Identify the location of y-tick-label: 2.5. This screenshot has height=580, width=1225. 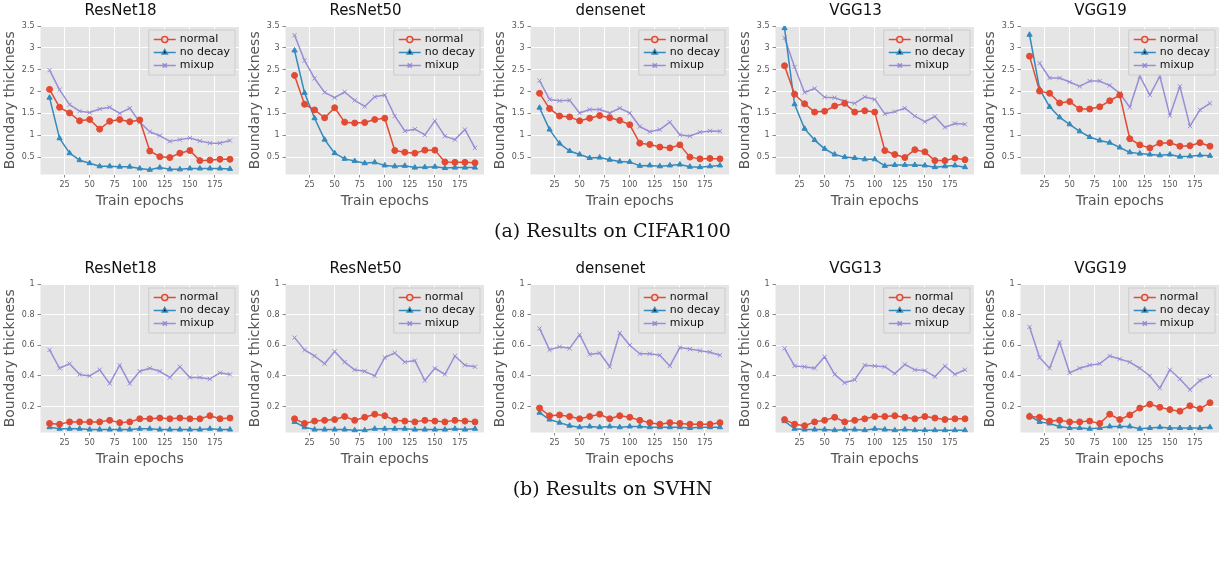
(273, 69).